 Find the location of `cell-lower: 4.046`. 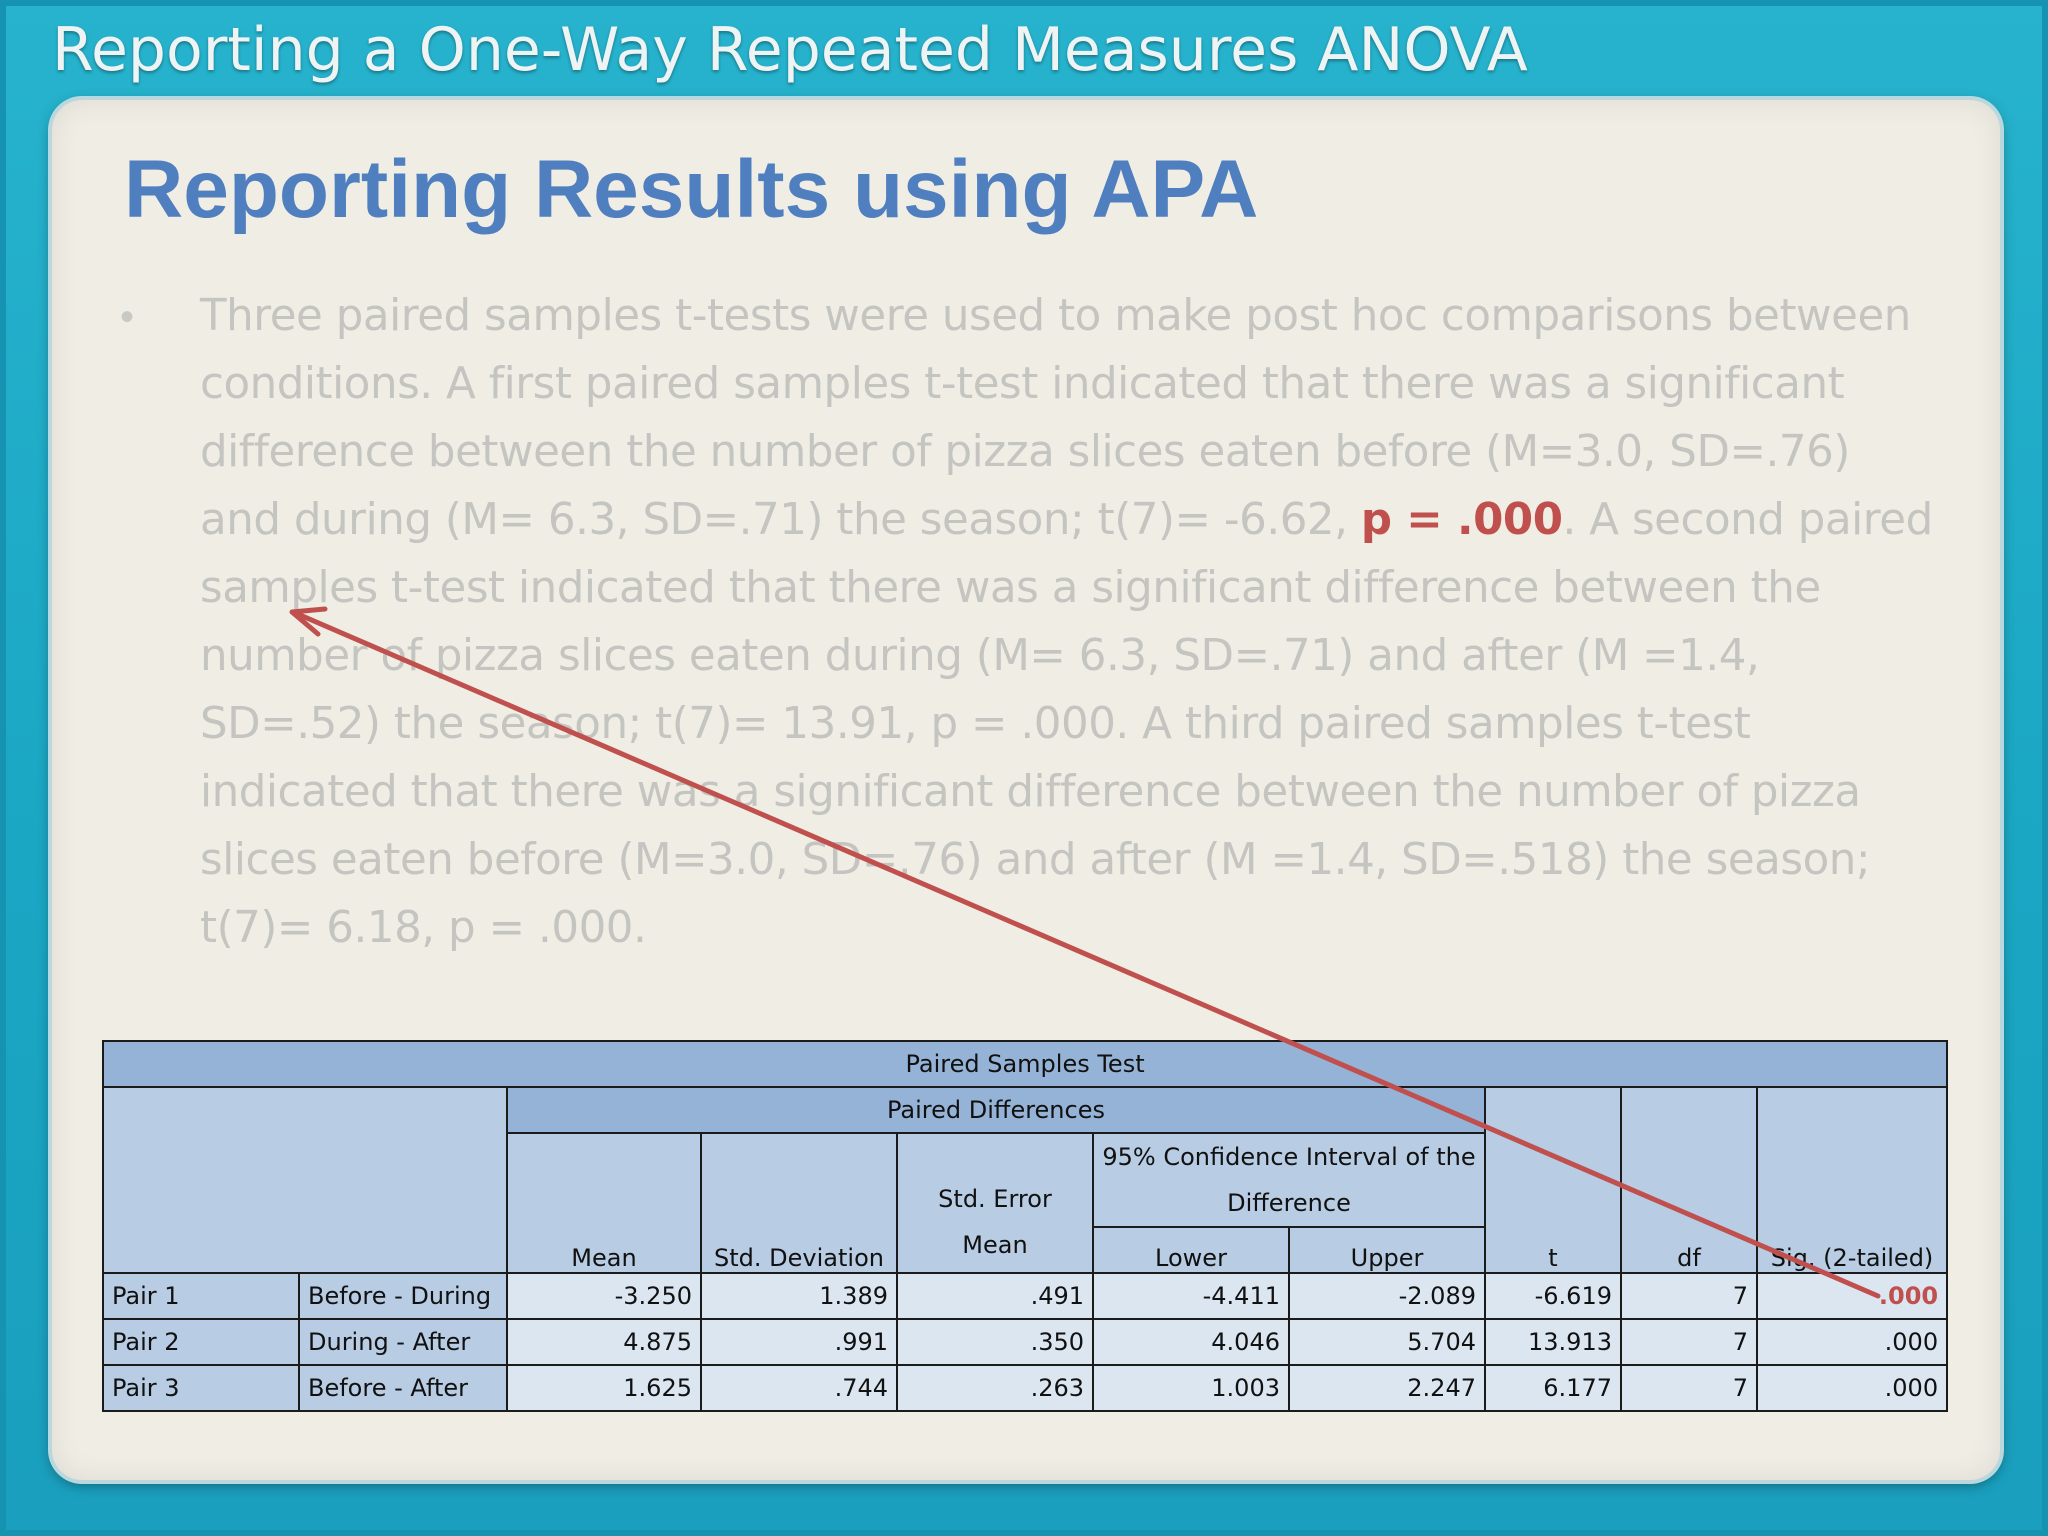

cell-lower: 4.046 is located at coordinates (1191, 1342).